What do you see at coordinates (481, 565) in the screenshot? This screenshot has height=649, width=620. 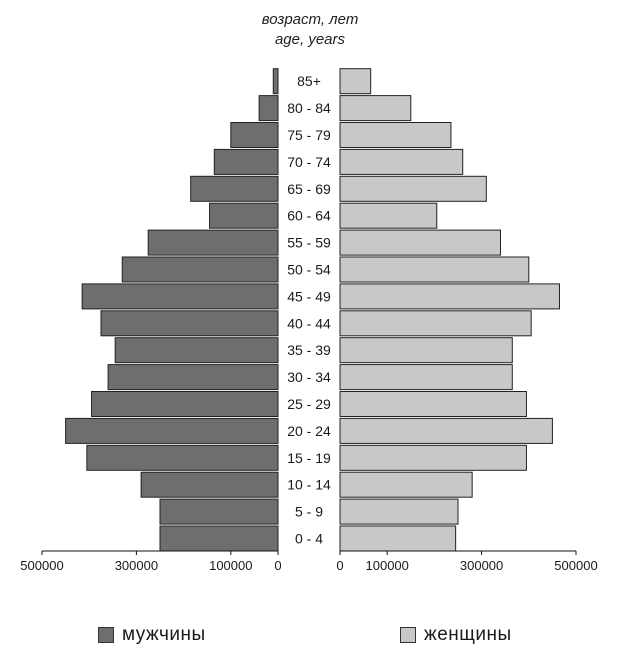 I see `x-tick-label-right-2: 300000` at bounding box center [481, 565].